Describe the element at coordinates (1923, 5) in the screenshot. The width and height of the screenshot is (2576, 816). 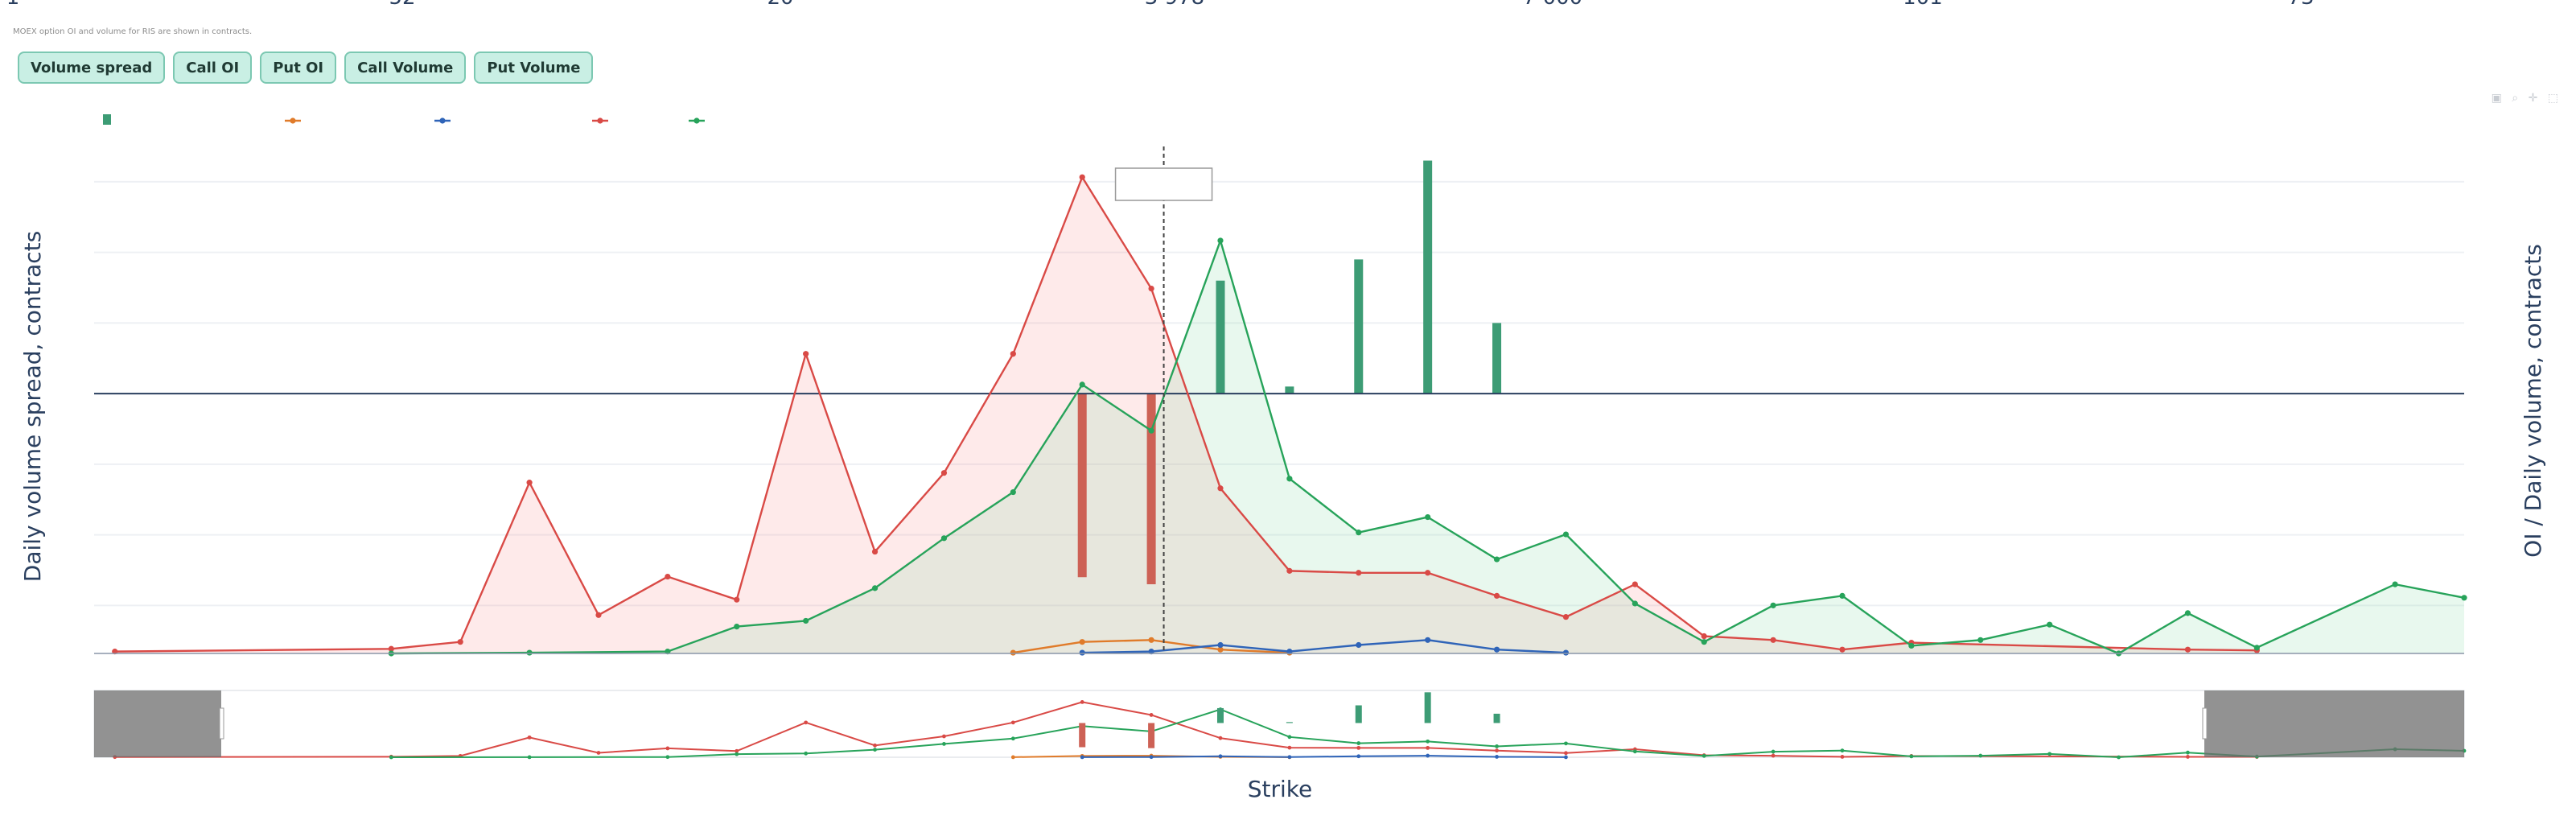
I see `header-number: 101` at that location.